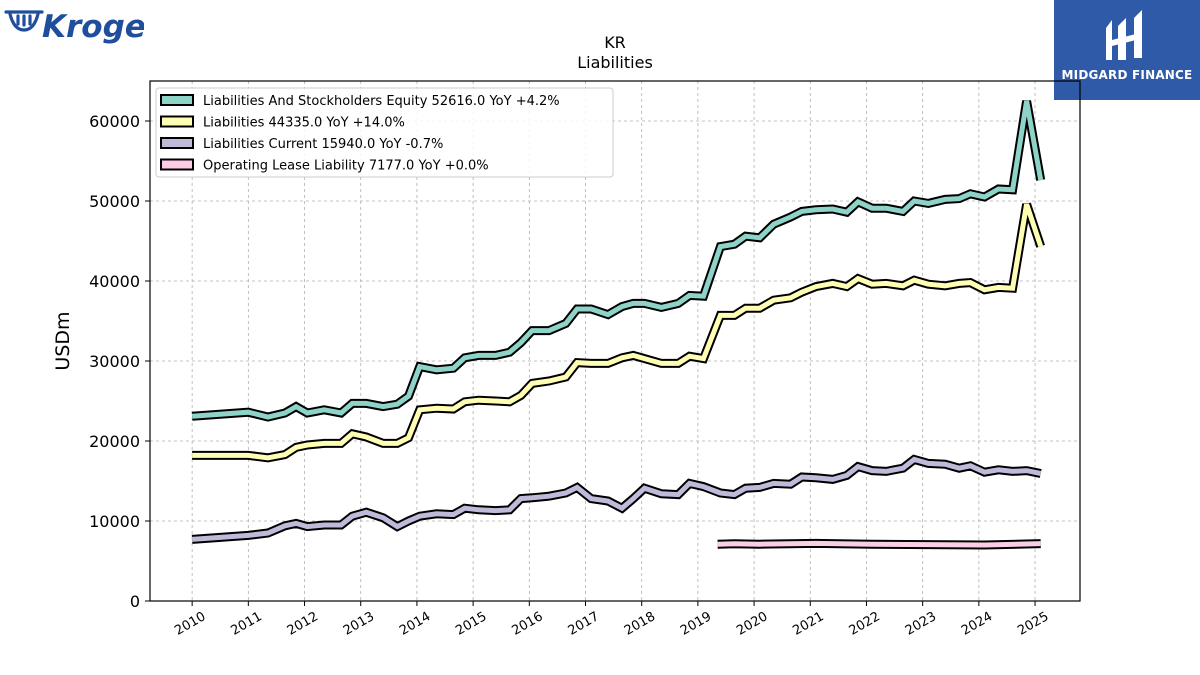 This screenshot has width=1200, height=675. Describe the element at coordinates (584, 624) in the screenshot. I see `x-tick-label: 2017` at that location.